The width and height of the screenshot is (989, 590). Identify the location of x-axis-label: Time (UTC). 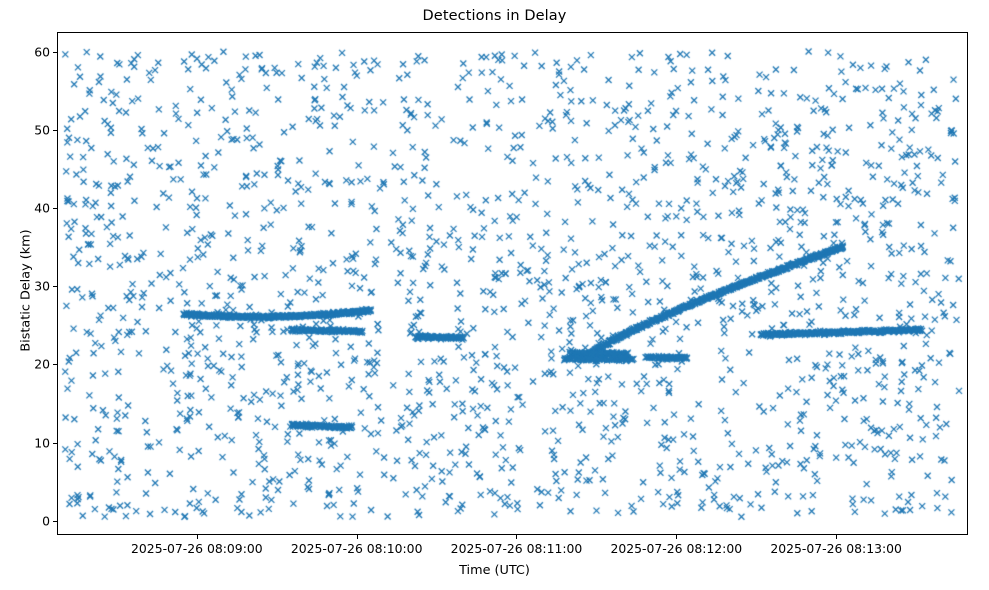
(494, 570).